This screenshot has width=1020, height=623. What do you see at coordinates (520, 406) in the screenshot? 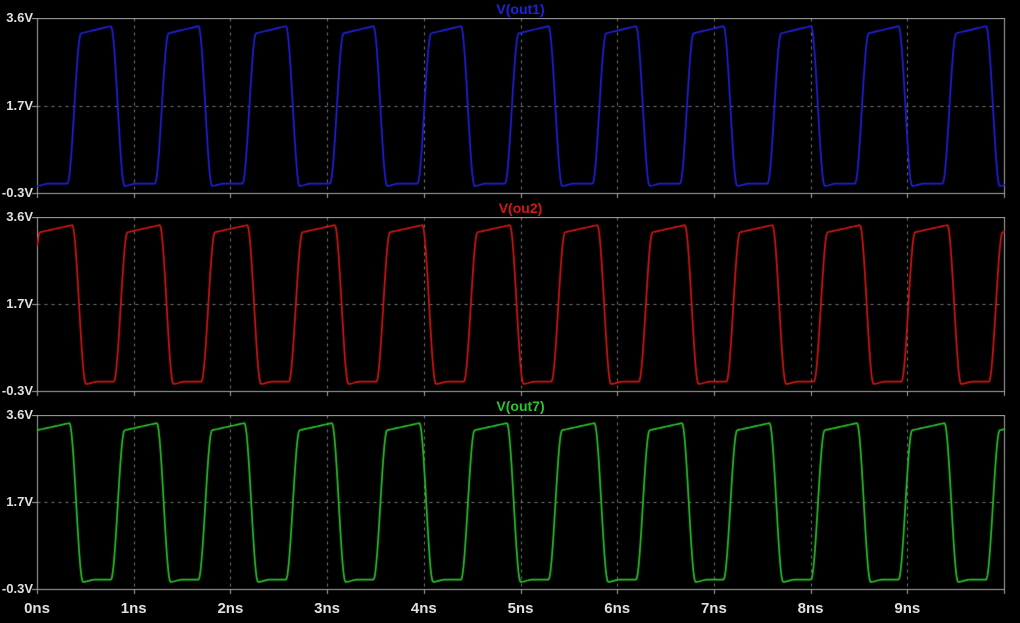
I see `trace-label-out7: V(out7)` at bounding box center [520, 406].